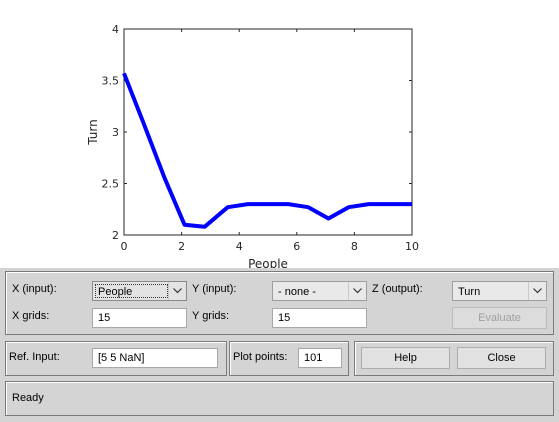  I want to click on x-input-select-value: People, so click(115, 292).